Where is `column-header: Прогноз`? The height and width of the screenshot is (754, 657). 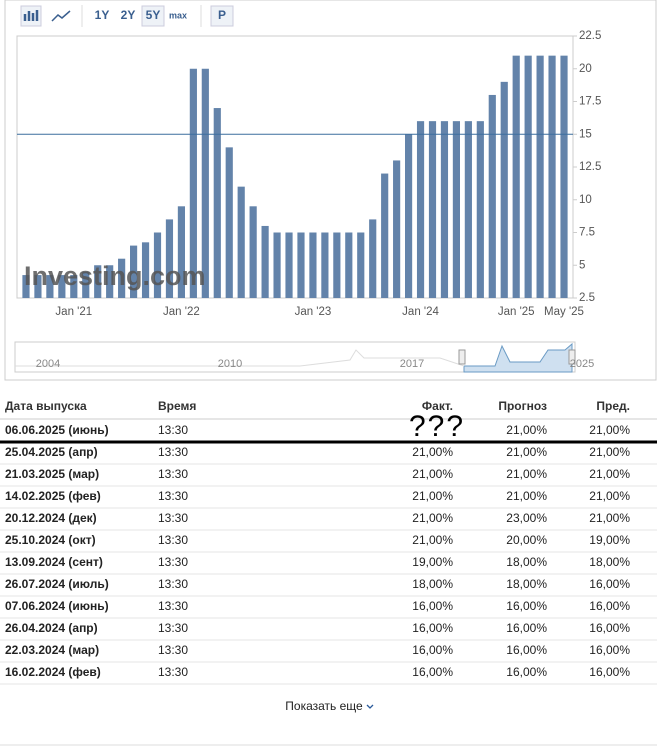 column-header: Прогноз is located at coordinates (522, 406).